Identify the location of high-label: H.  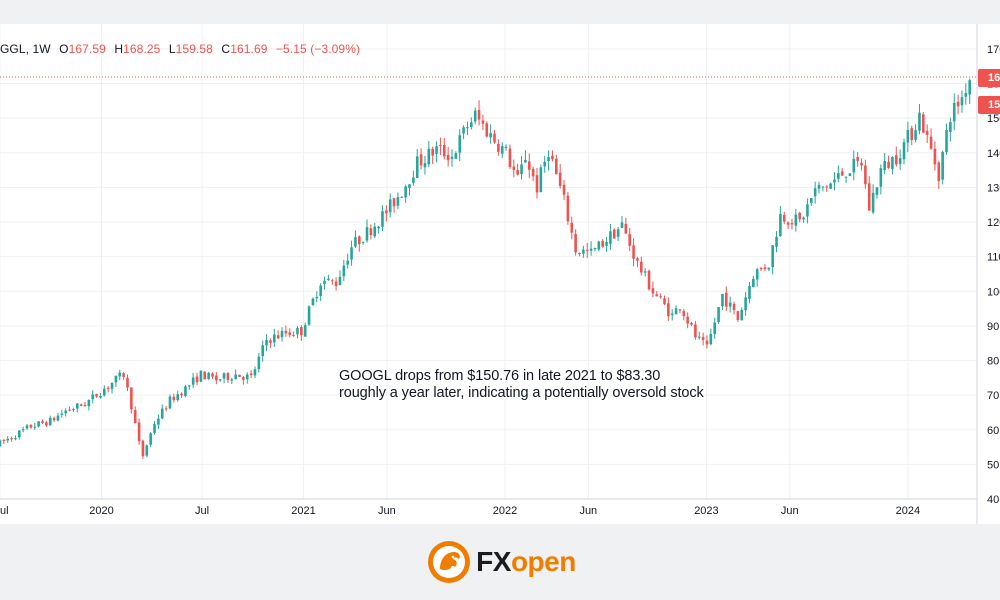
(119, 49).